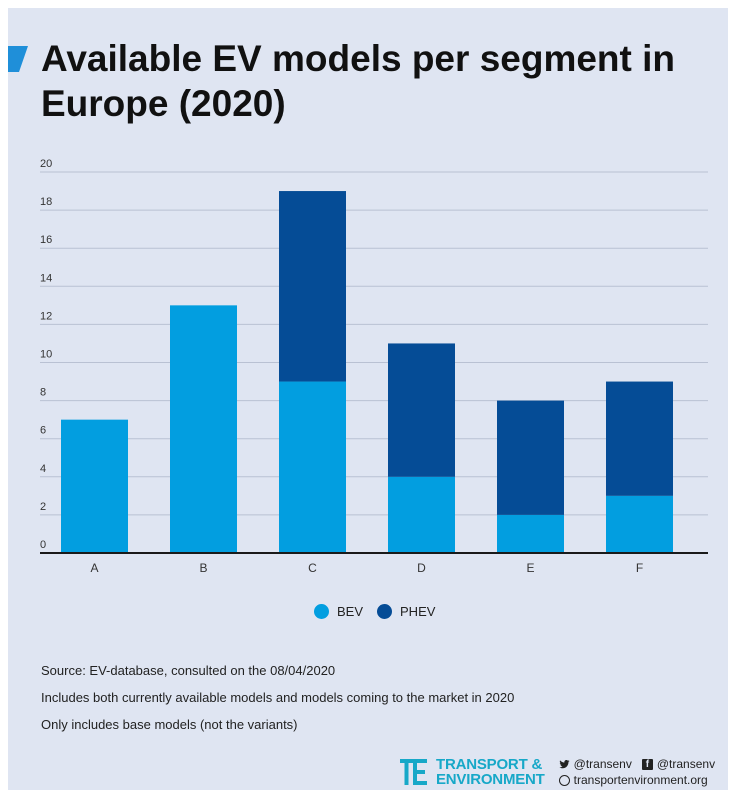 The image size is (736, 798). I want to click on y-tick-label: 18, so click(46, 202).